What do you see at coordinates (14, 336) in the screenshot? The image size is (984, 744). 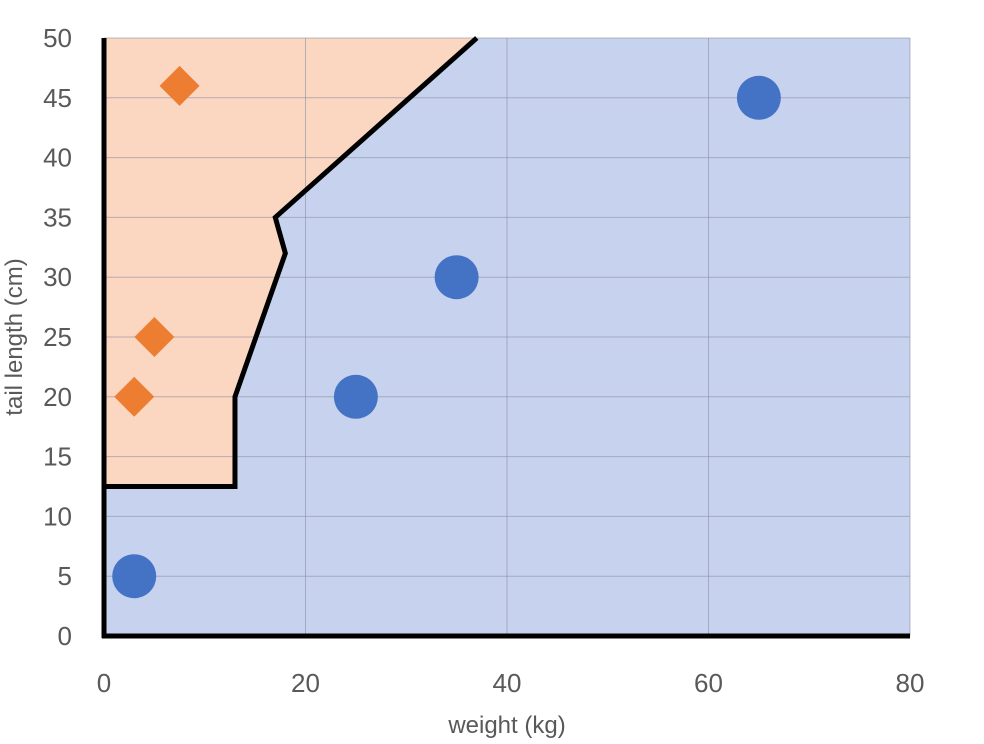 I see `y-axis-label: tail length (cm)` at bounding box center [14, 336].